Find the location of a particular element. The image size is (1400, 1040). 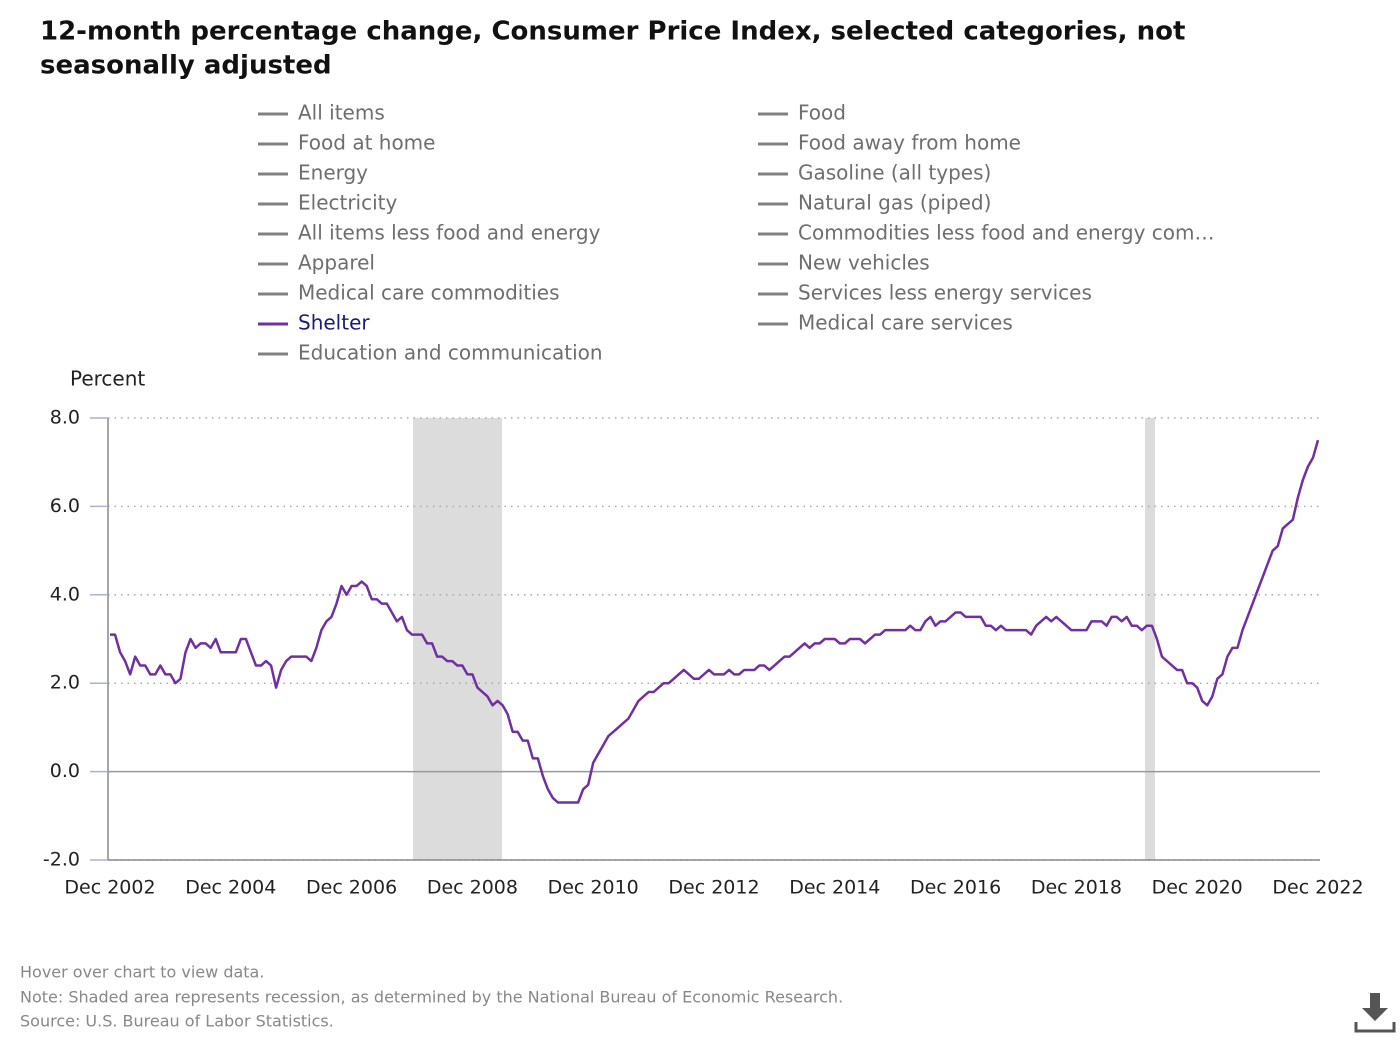

legend-label: All items is located at coordinates (341, 113).